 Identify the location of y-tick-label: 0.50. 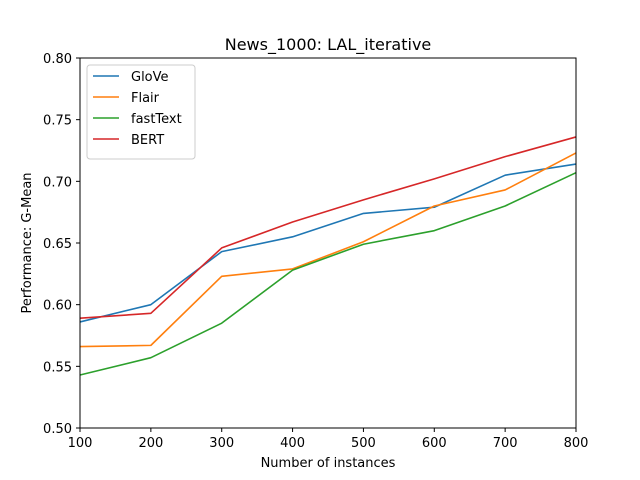
(57, 429).